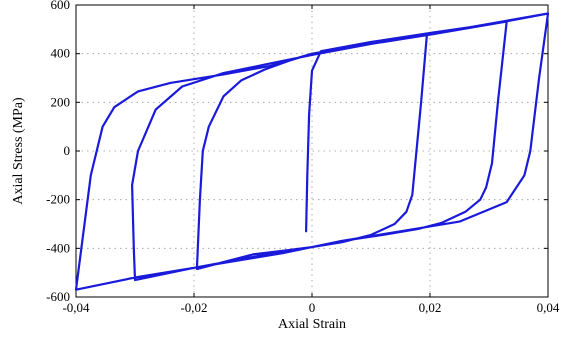  I want to click on x-tick-label: 0,02, so click(430, 307).